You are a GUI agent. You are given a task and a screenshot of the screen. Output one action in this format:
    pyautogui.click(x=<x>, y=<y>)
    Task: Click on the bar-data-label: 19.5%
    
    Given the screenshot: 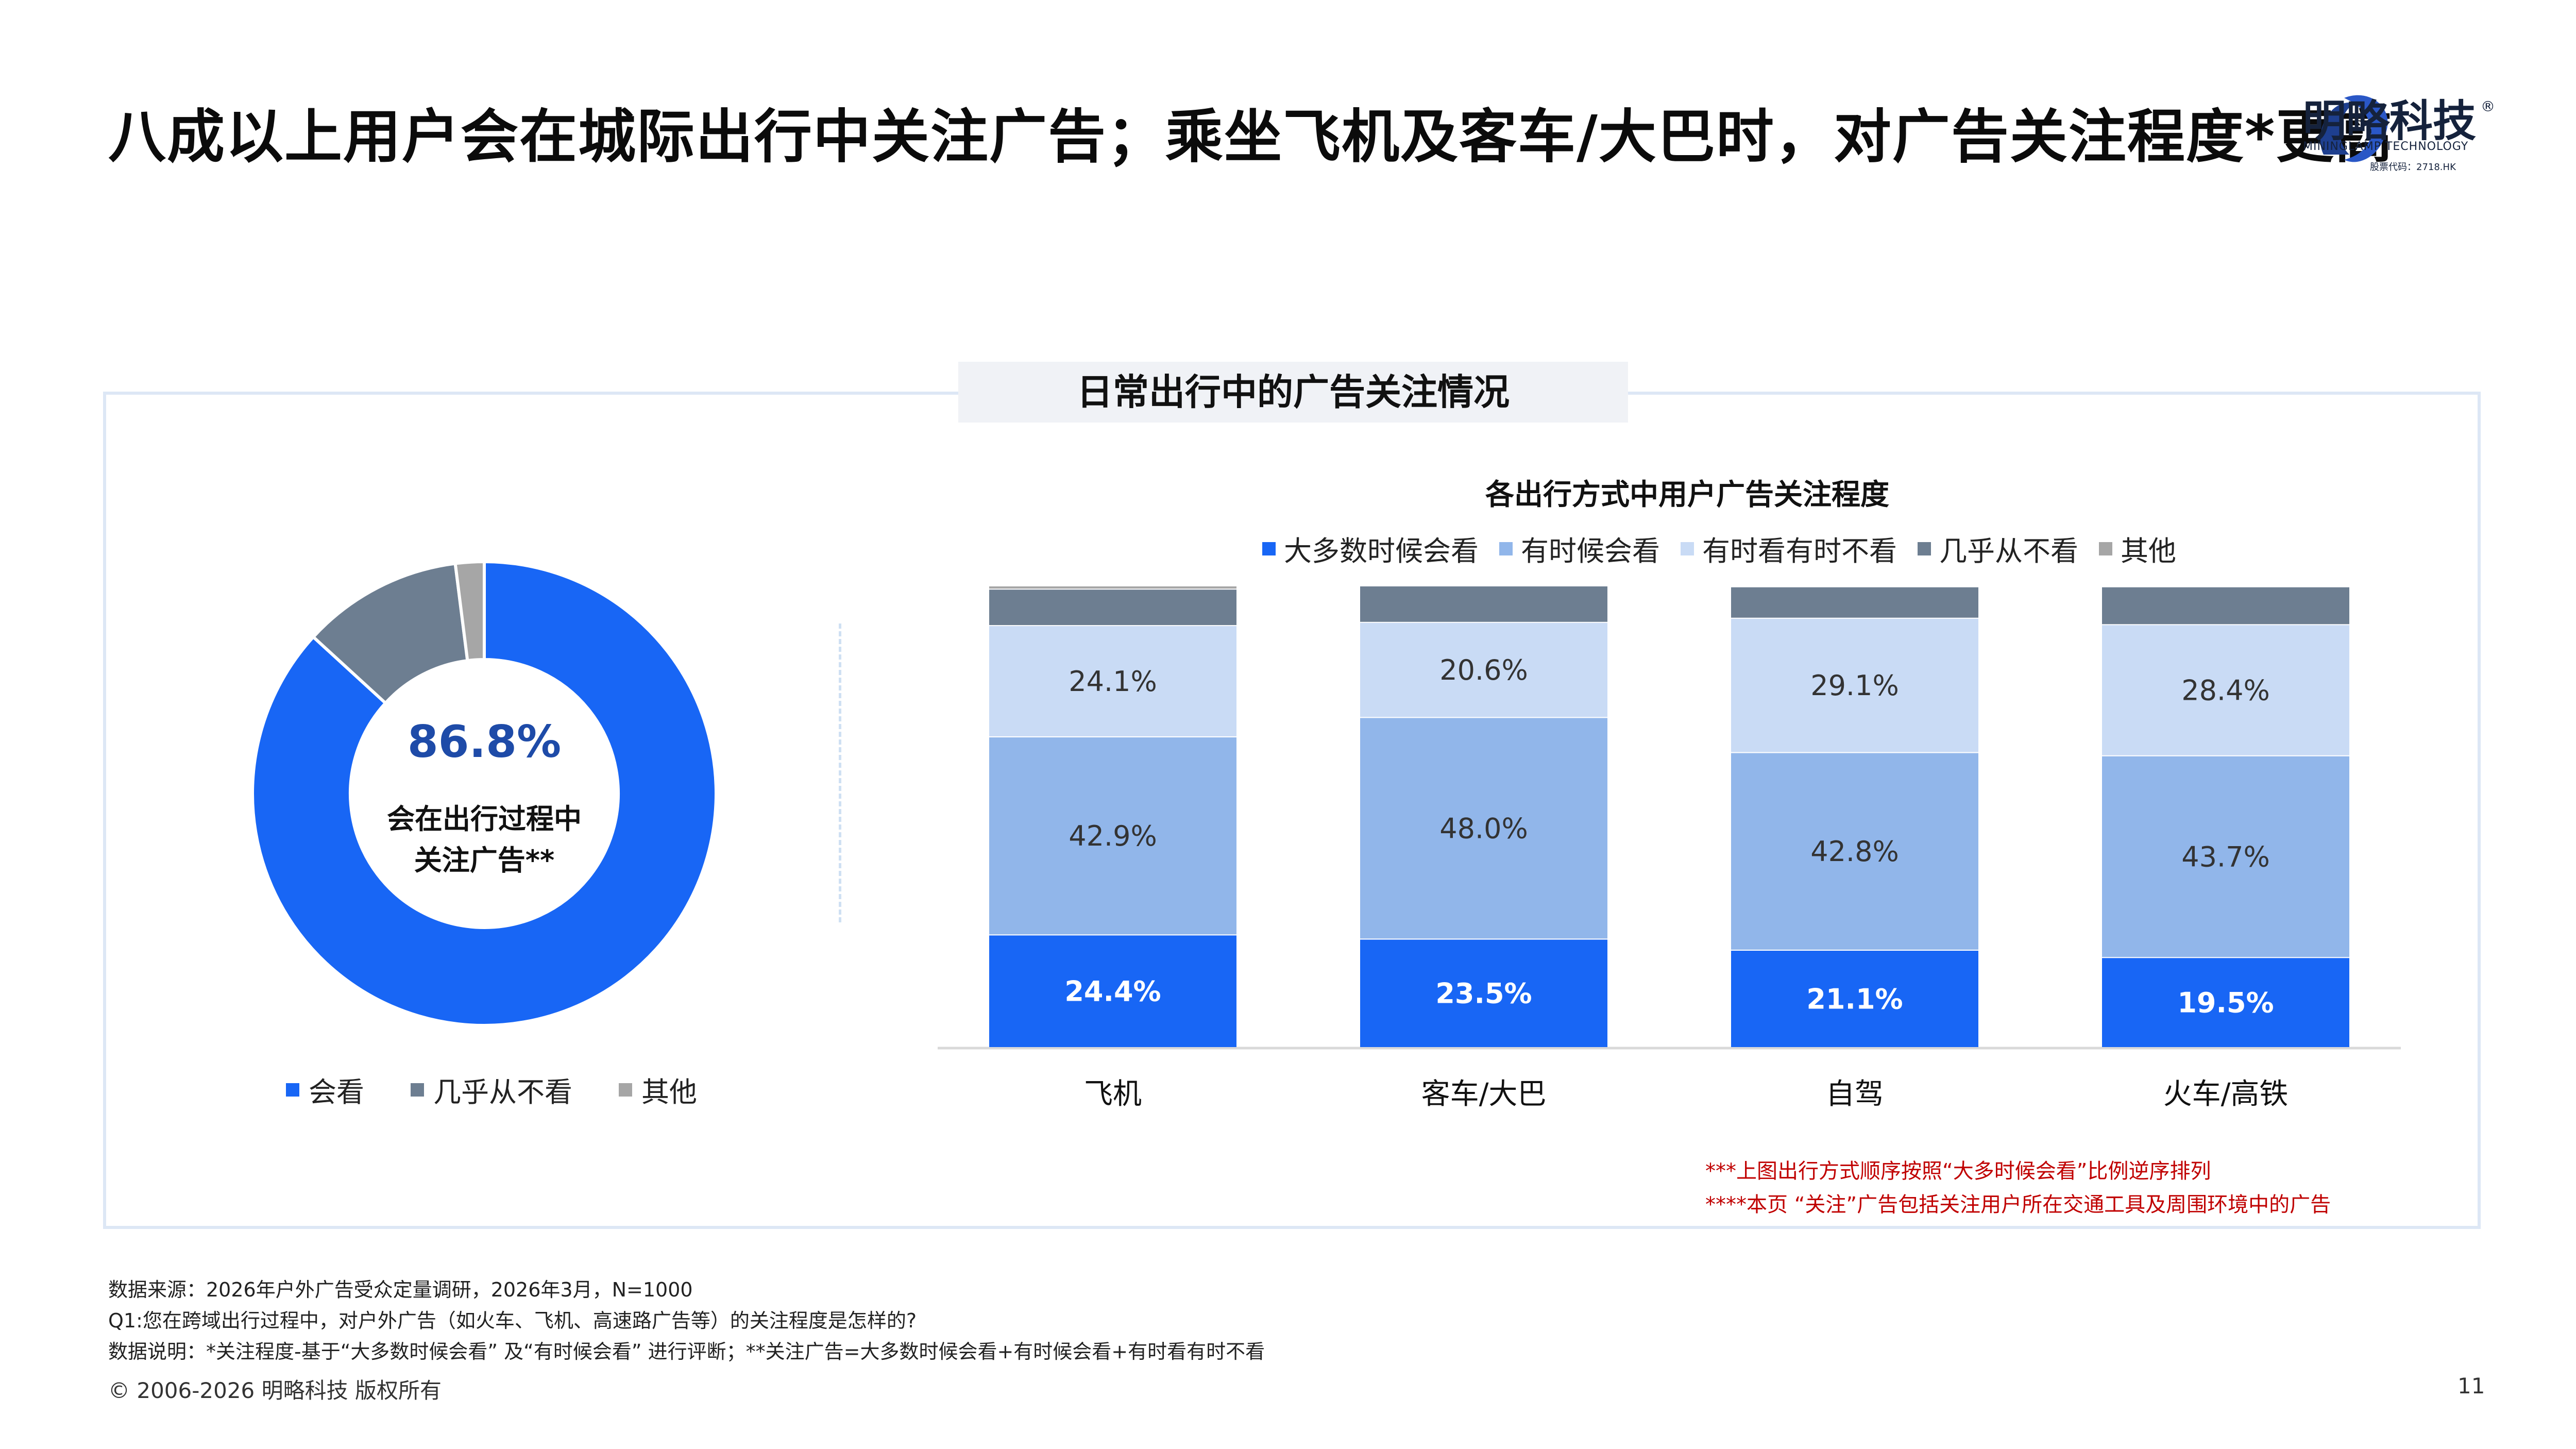 What is the action you would take?
    pyautogui.click(x=2225, y=1003)
    